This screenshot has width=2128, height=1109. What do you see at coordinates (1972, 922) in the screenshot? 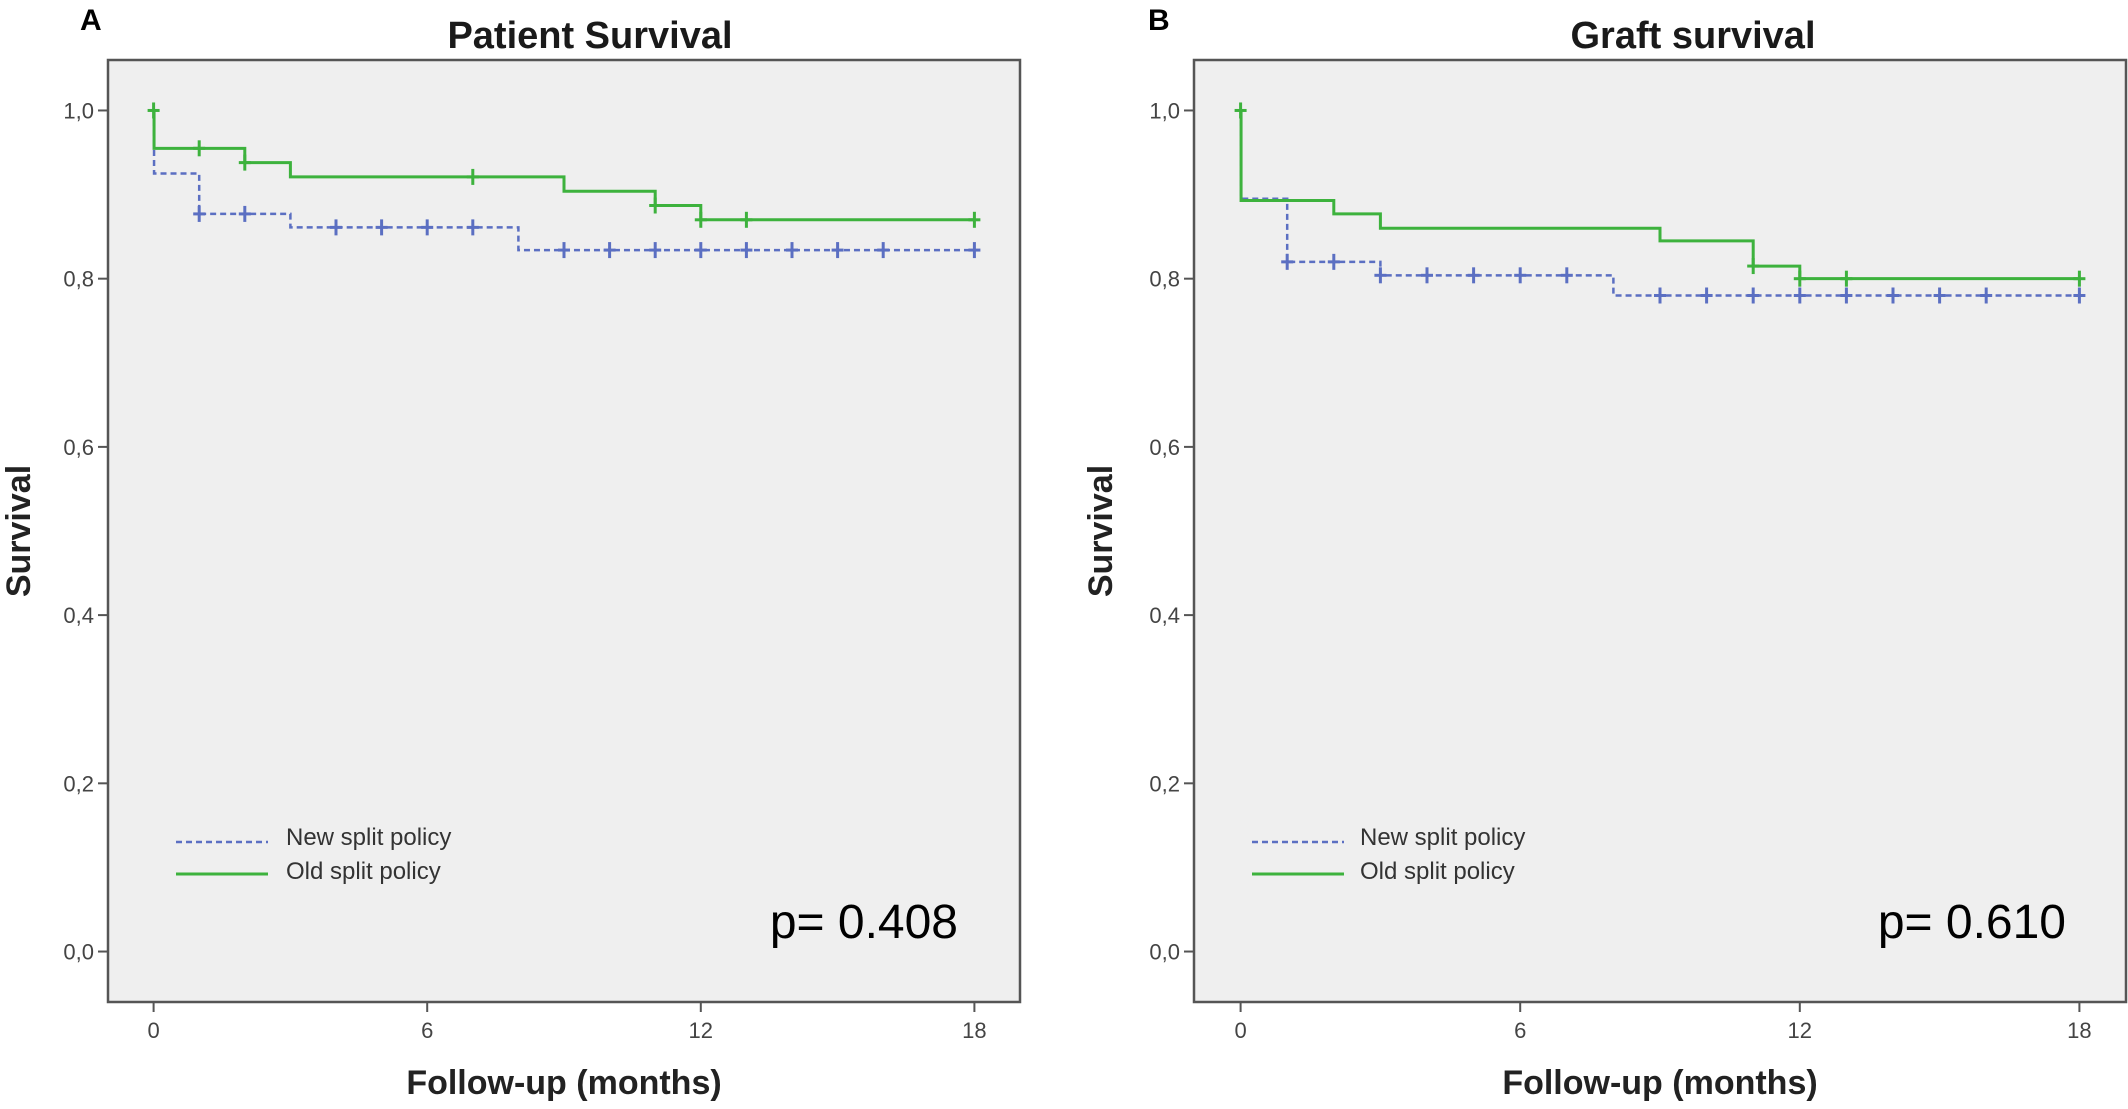
I see `panel-b-p-value: p= 0.610` at bounding box center [1972, 922].